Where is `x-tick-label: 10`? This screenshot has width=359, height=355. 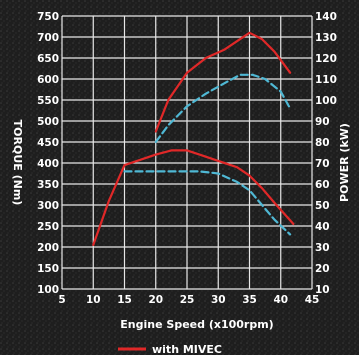 x-tick-label: 10 is located at coordinates (93, 300).